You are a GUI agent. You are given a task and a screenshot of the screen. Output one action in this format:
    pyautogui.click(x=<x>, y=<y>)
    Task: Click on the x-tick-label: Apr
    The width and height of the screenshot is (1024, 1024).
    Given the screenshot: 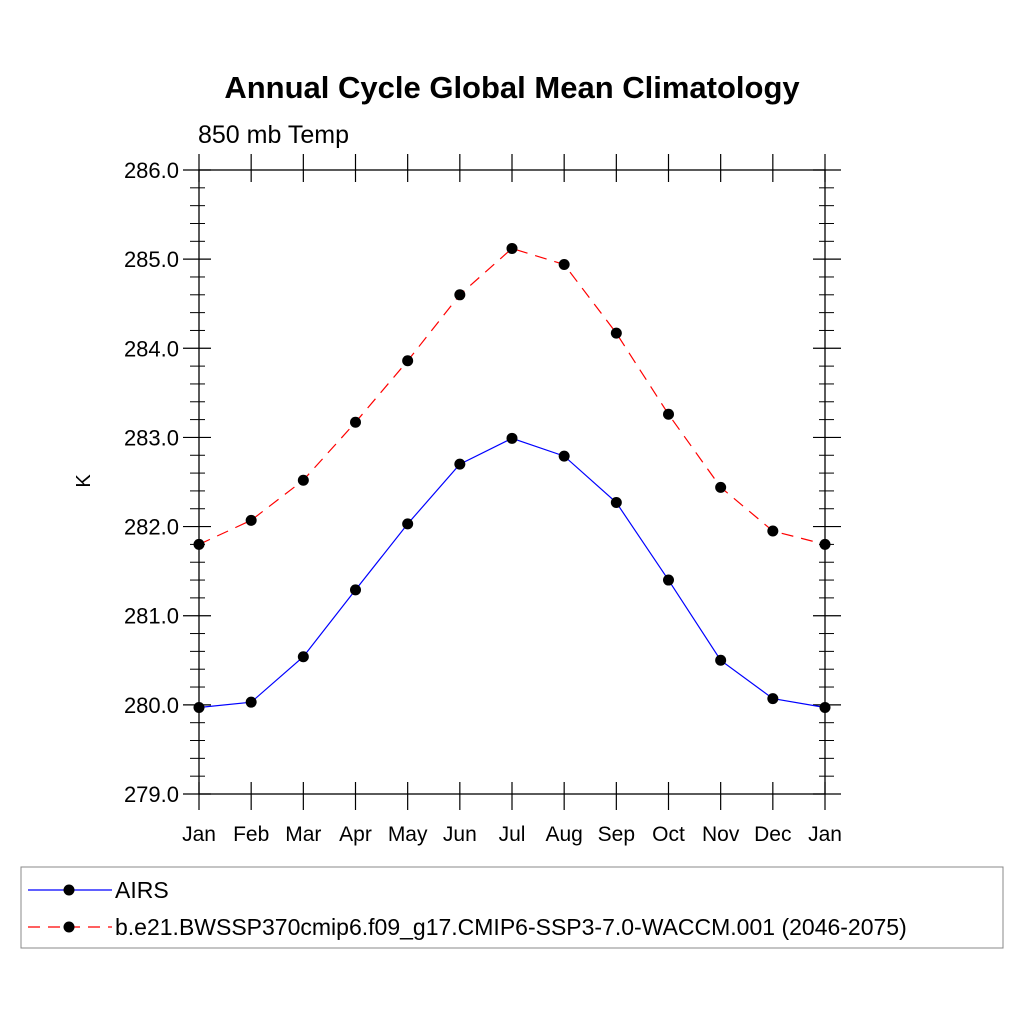 What is the action you would take?
    pyautogui.click(x=355, y=834)
    